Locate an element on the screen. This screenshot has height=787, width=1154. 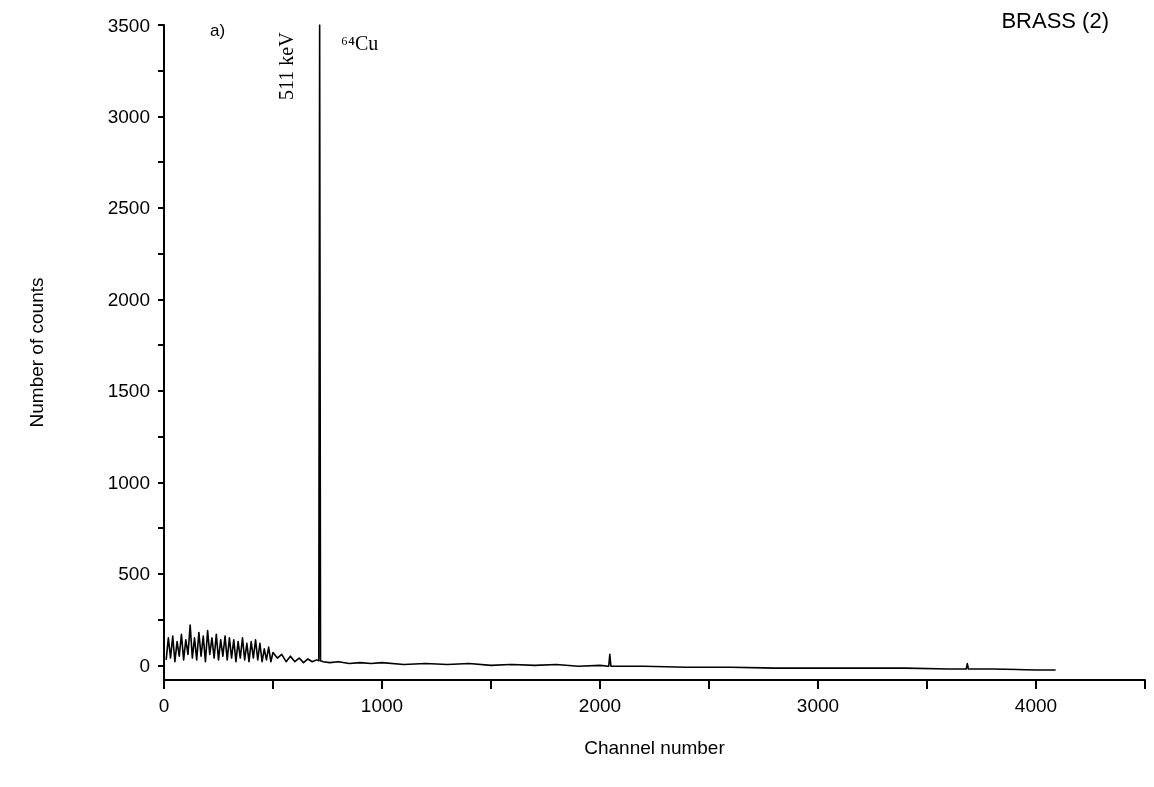
annotation: a) is located at coordinates (218, 30).